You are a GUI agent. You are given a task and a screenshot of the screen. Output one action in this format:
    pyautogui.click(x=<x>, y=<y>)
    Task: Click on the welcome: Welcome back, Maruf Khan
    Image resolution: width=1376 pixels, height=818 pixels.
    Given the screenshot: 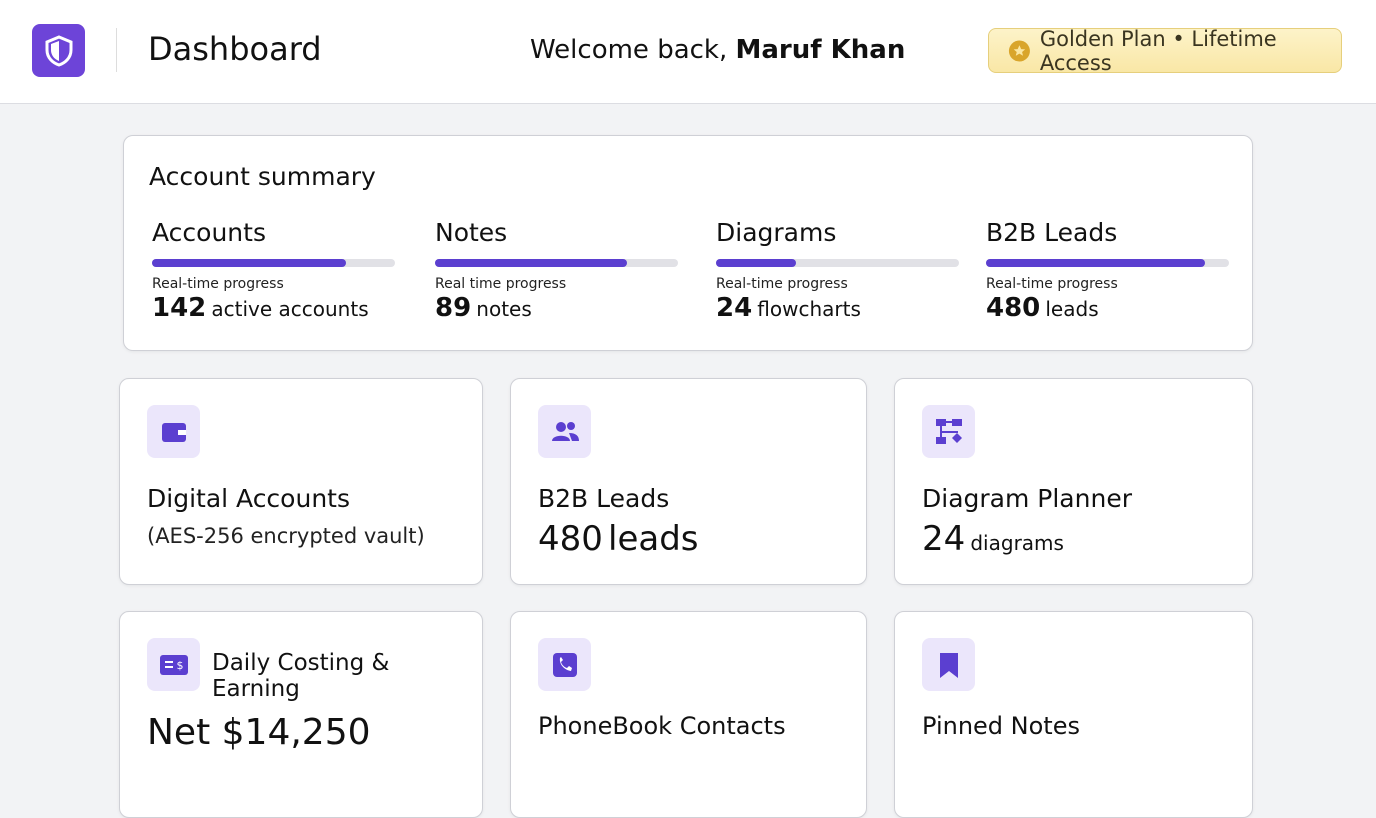 What is the action you would take?
    pyautogui.click(x=717, y=50)
    